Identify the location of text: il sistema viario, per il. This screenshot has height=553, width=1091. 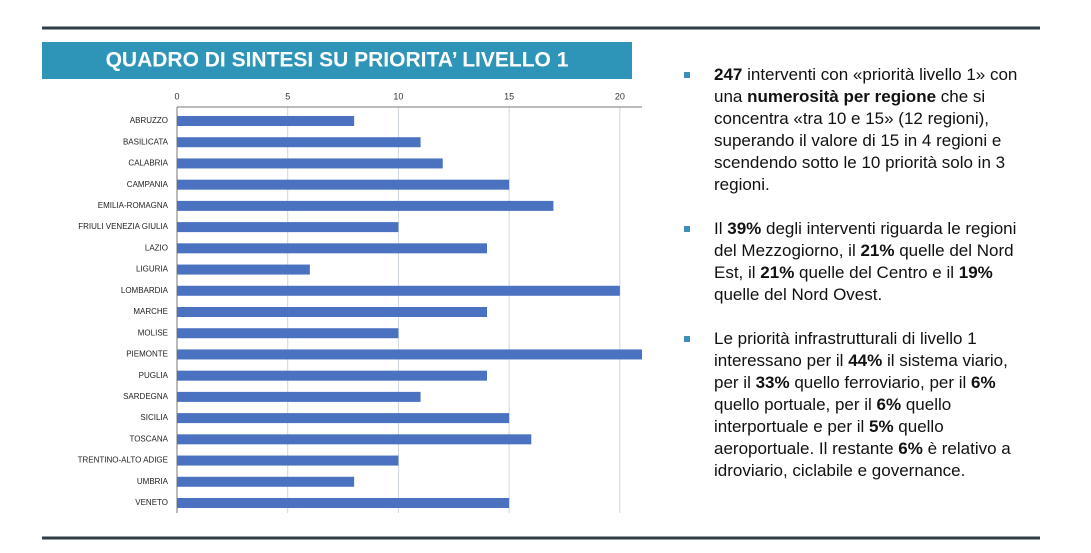
(861, 371).